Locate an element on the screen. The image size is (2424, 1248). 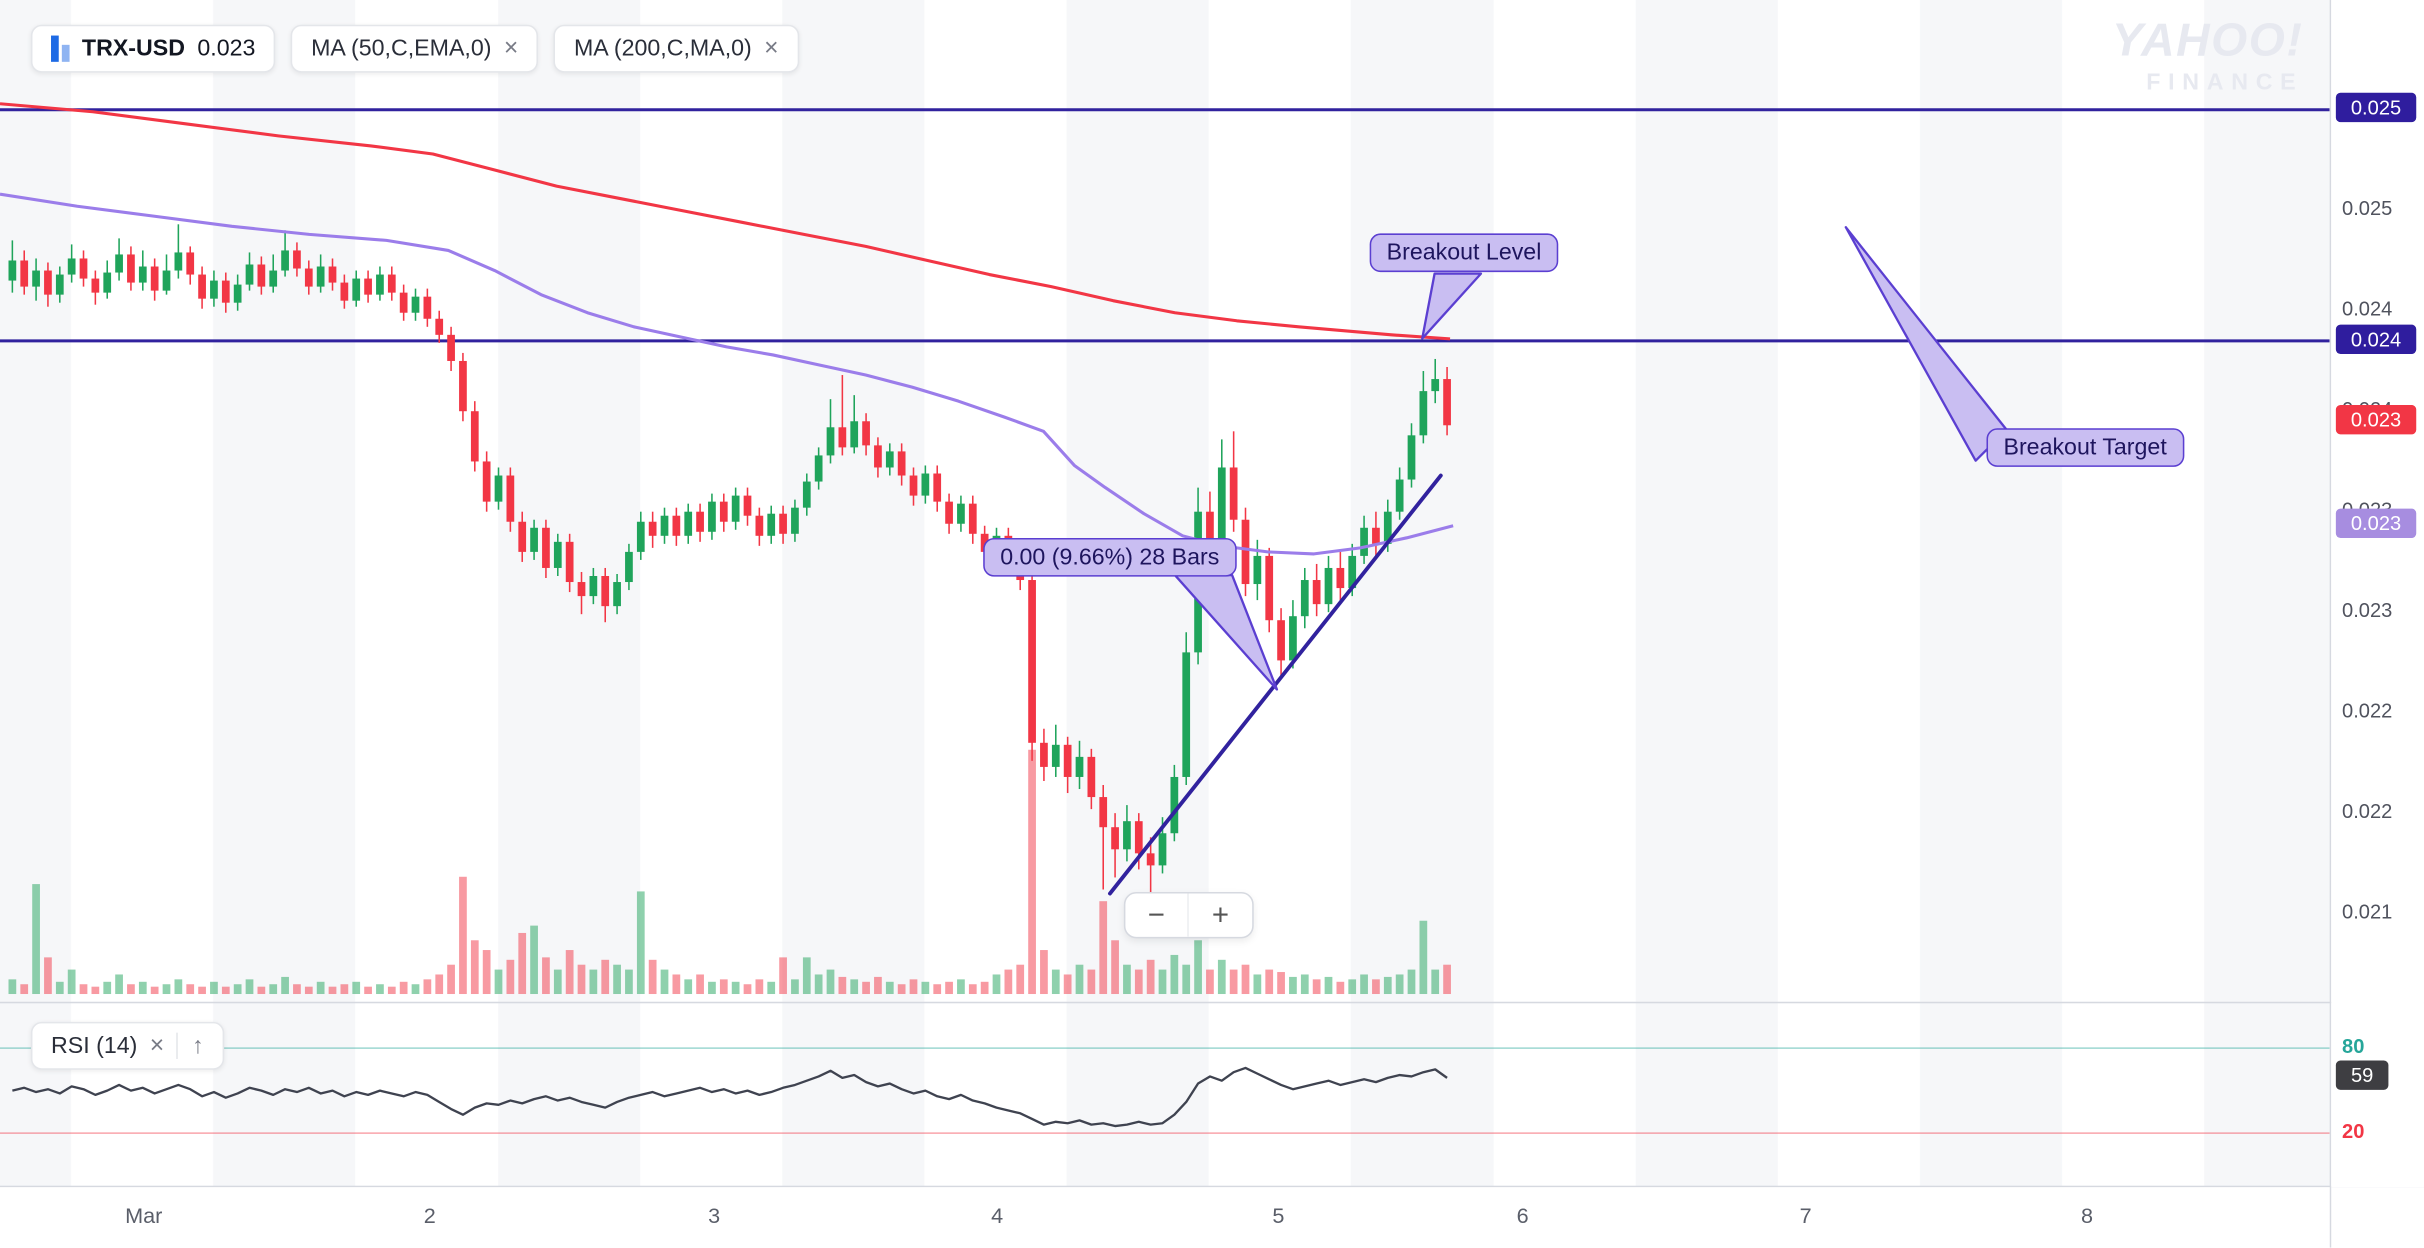
zoom-in-button: + is located at coordinates (1220, 915).